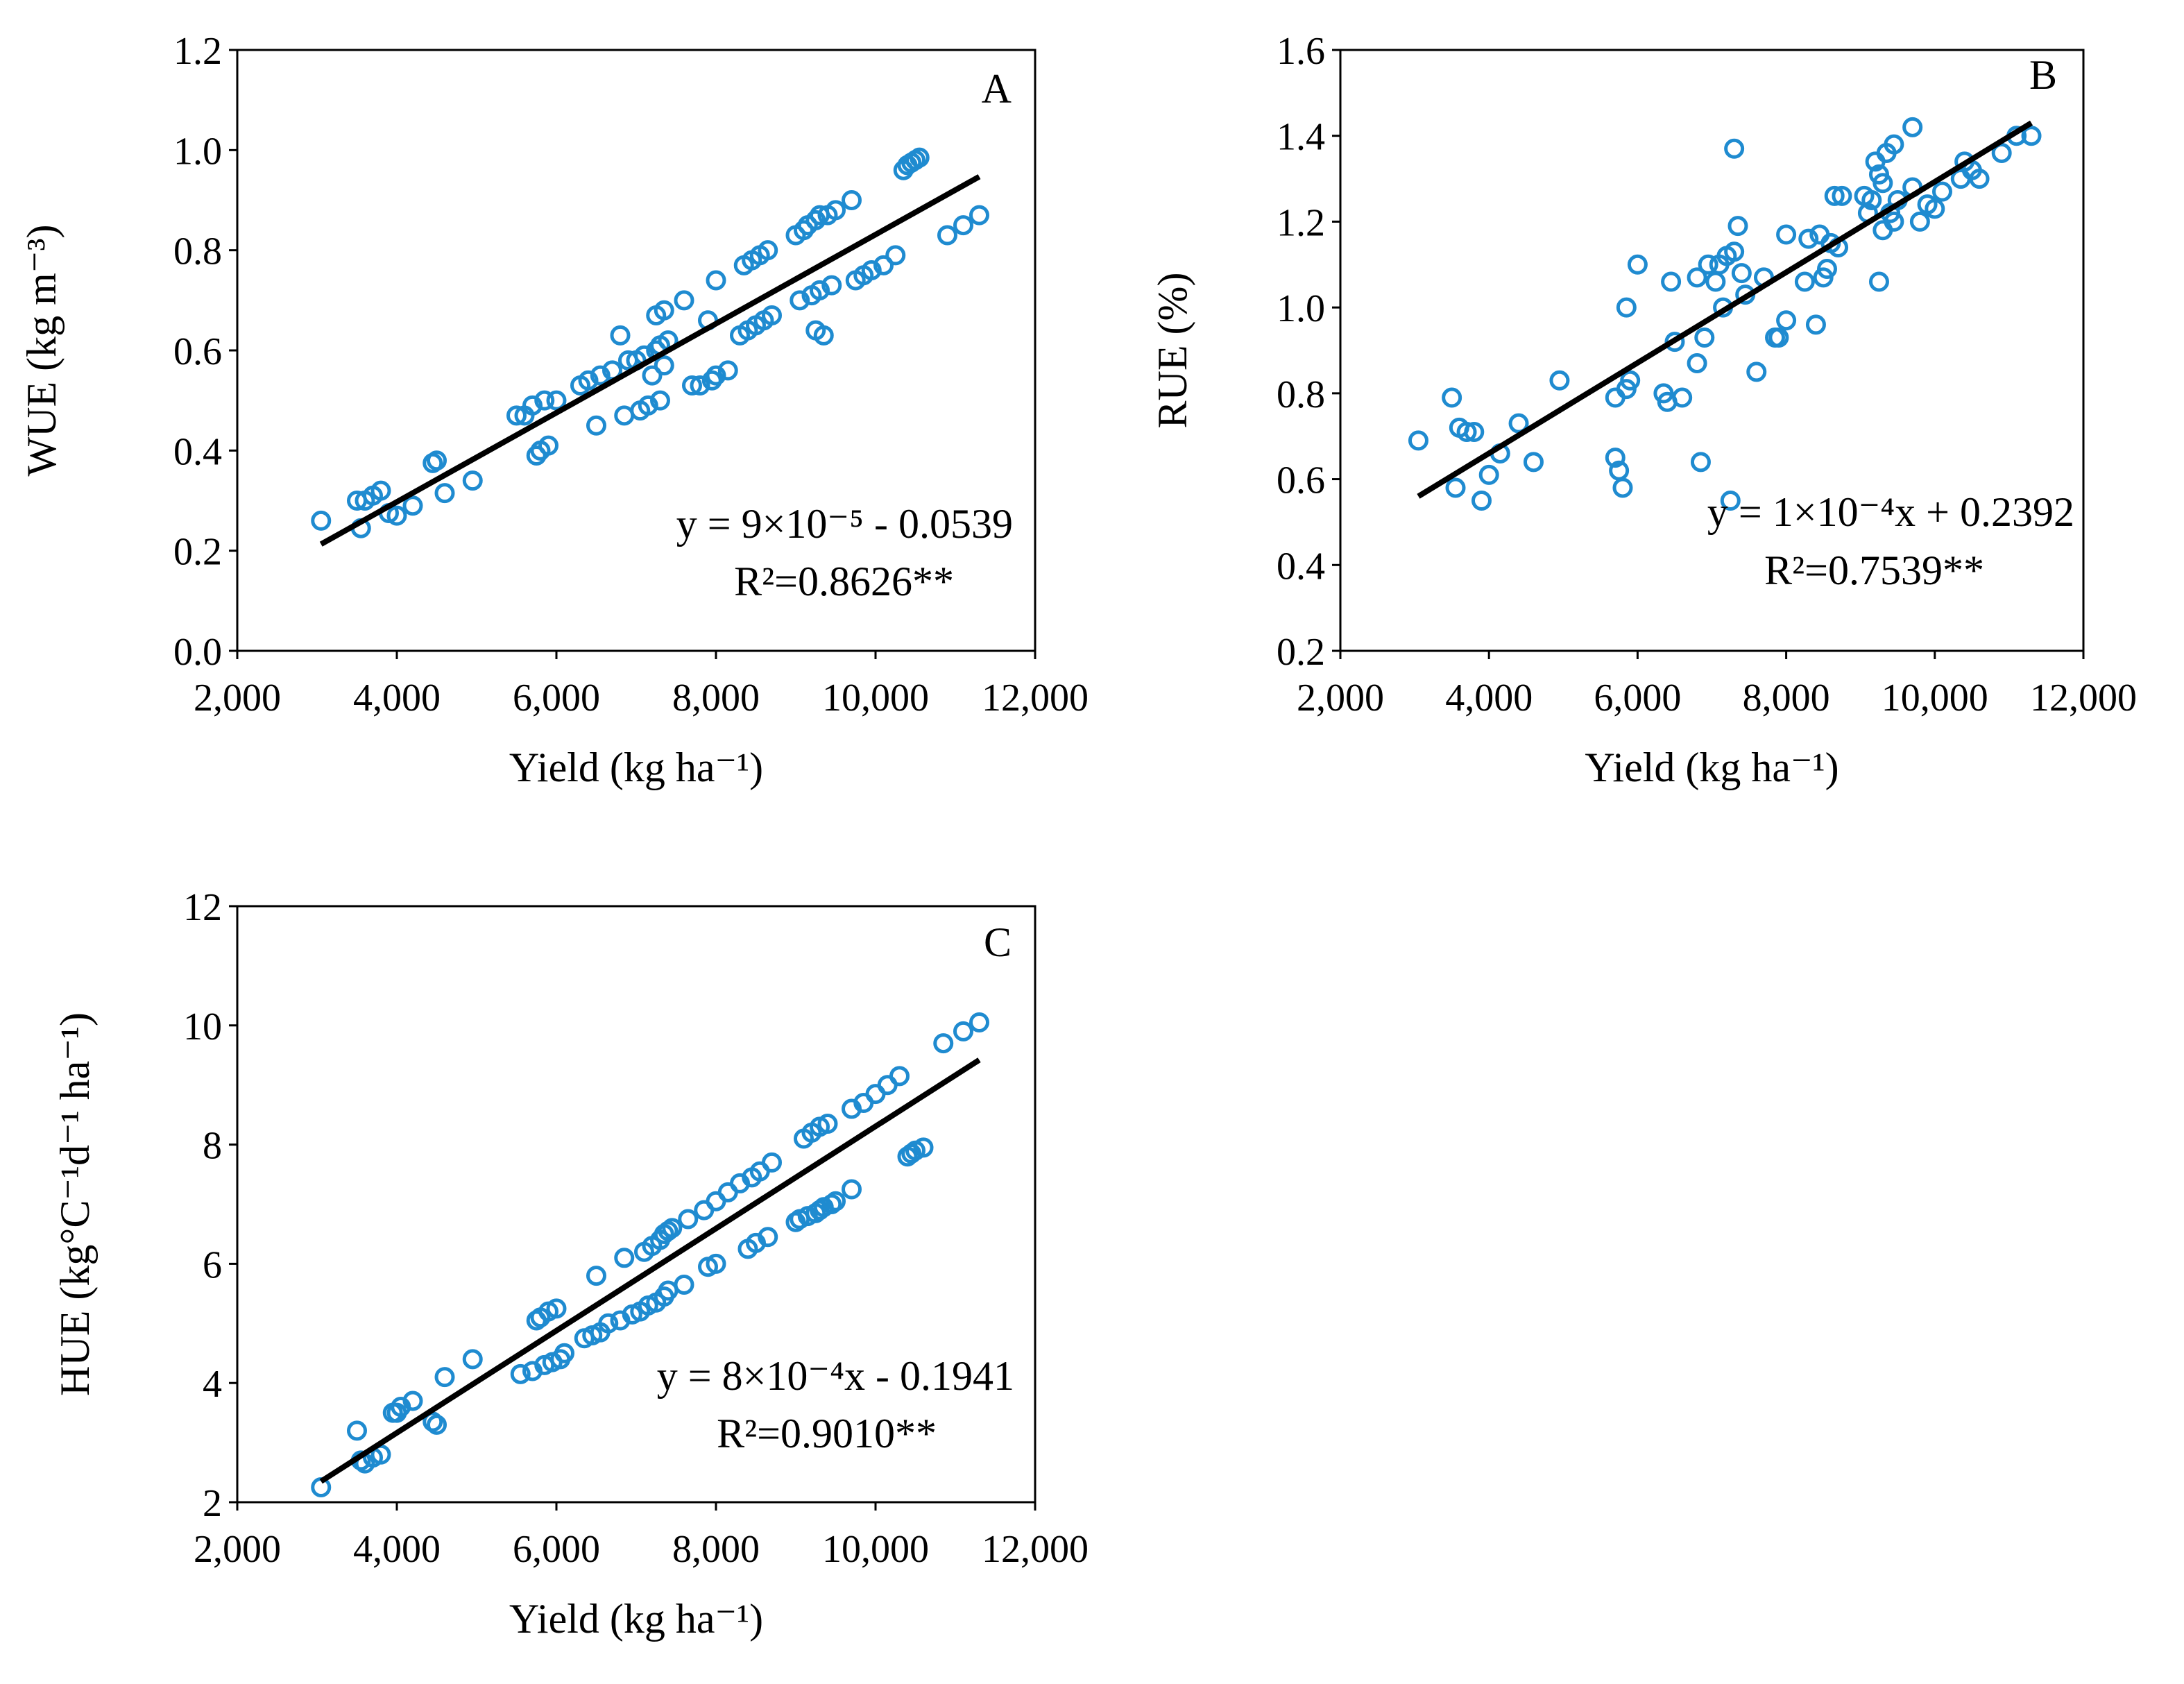 The height and width of the screenshot is (1684, 2184). Describe the element at coordinates (1935, 698) in the screenshot. I see `x-tick-label: 10,000` at that location.